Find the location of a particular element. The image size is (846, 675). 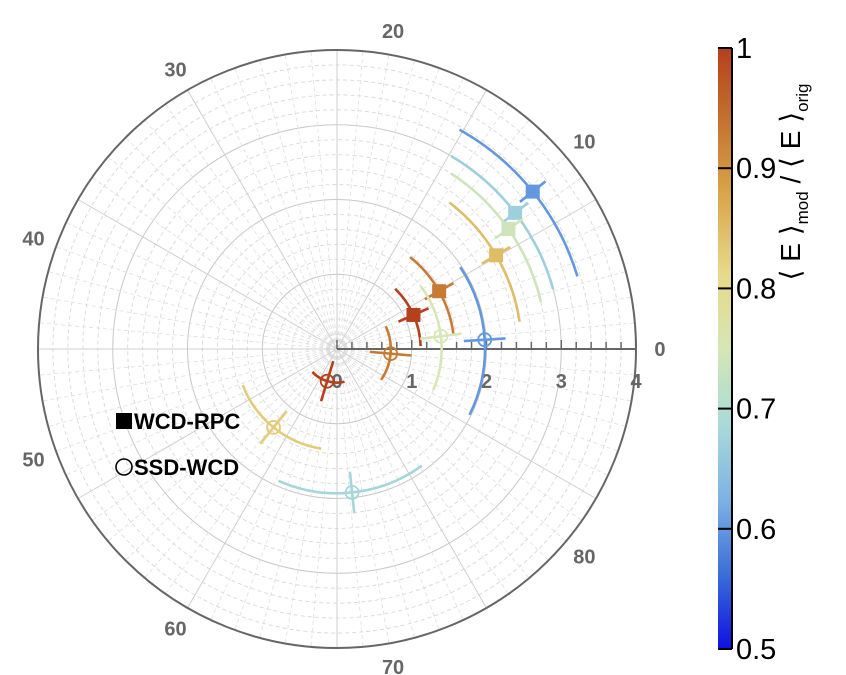

radial-tick-label: 3 is located at coordinates (561, 382).